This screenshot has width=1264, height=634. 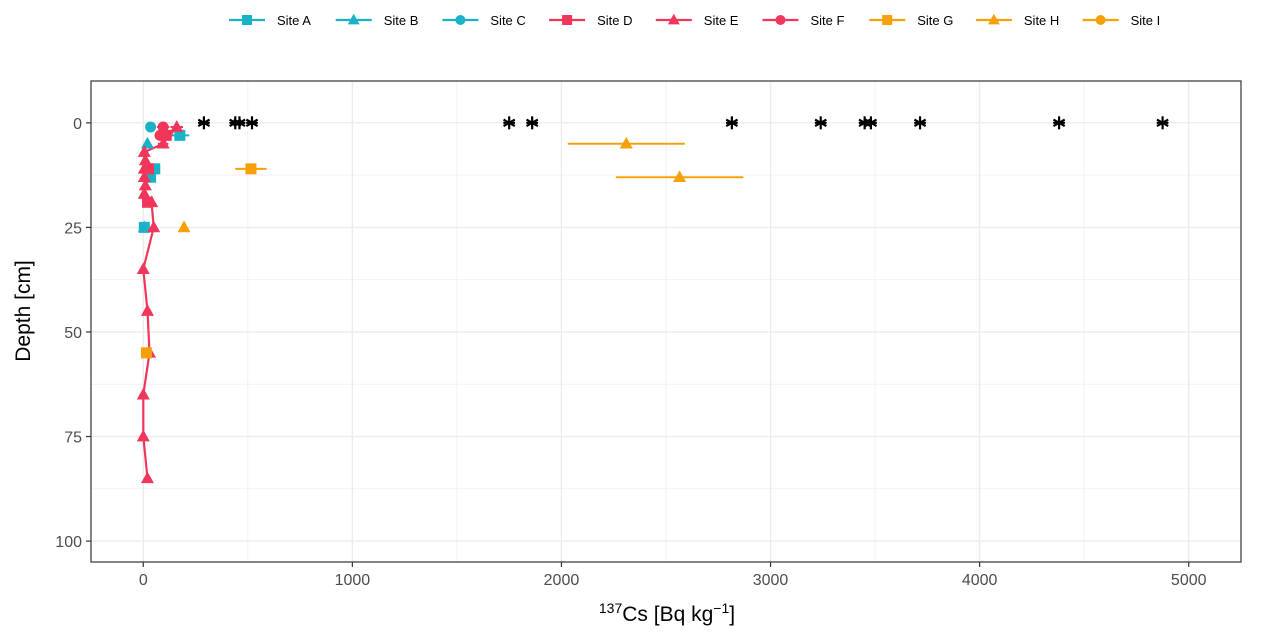 I want to click on legend-item-site-e: Site E, so click(x=697, y=20).